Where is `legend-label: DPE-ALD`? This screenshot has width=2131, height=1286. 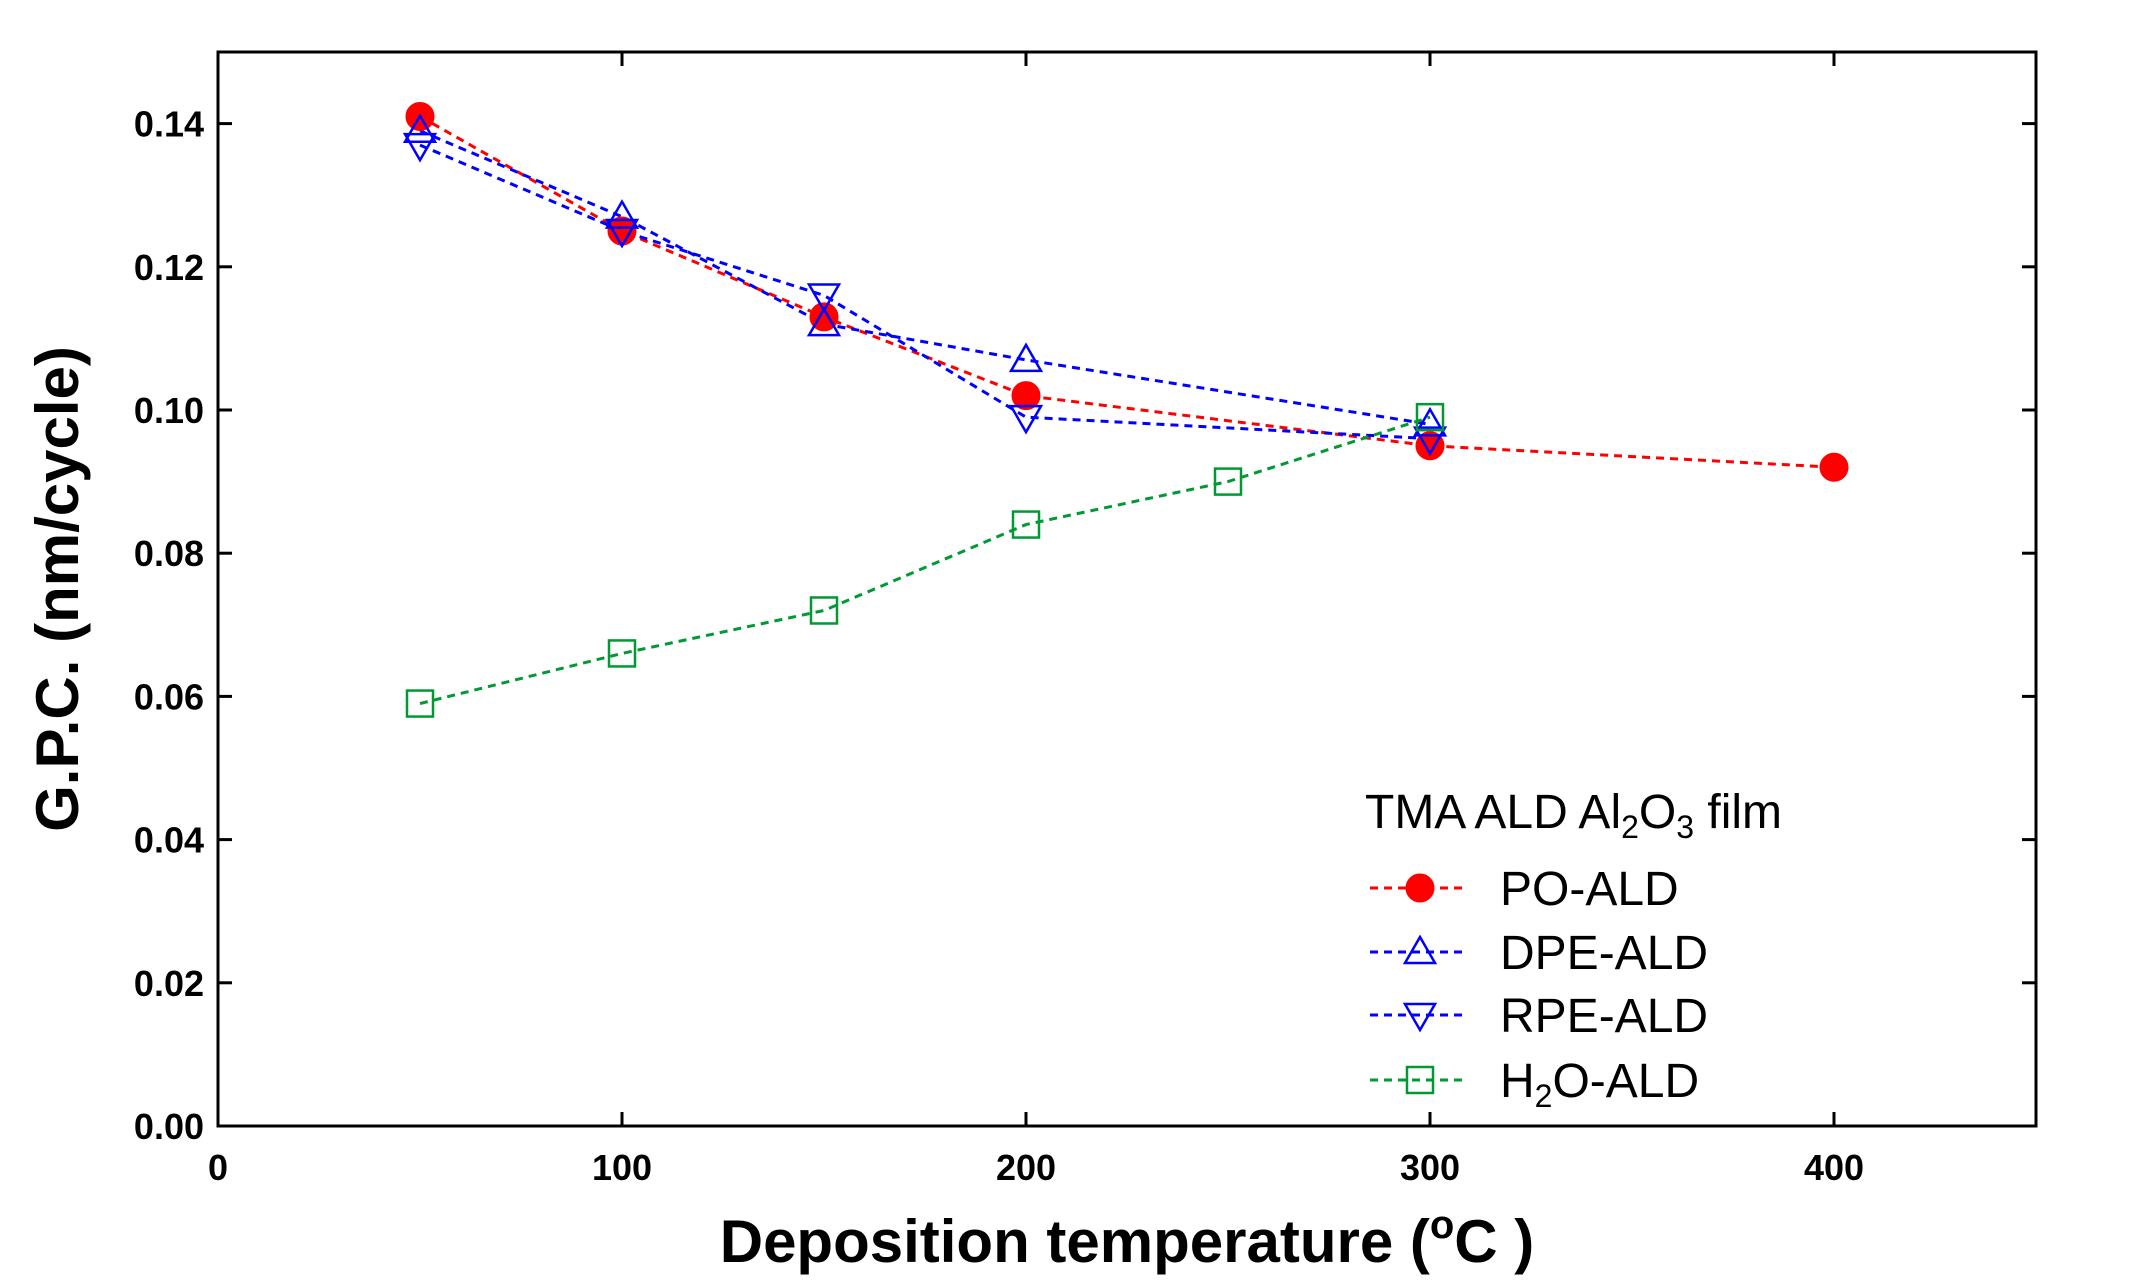
legend-label: DPE-ALD is located at coordinates (1604, 953).